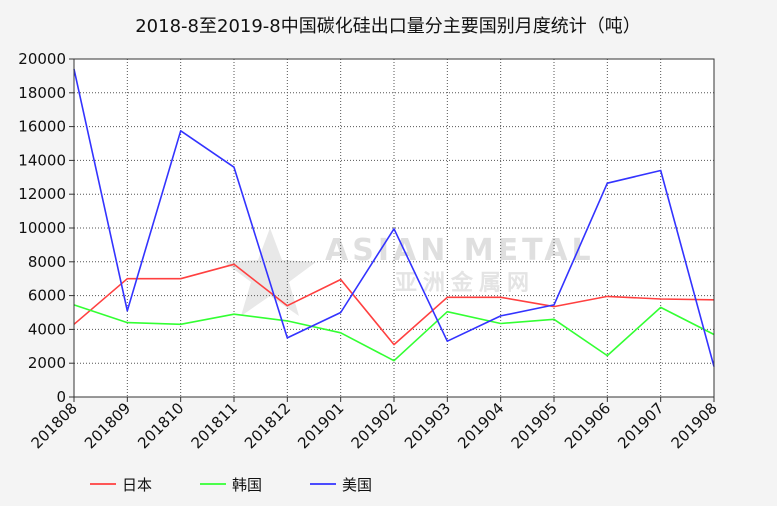 The image size is (777, 506). Describe the element at coordinates (137, 485) in the screenshot. I see `legend-label: 日本` at that location.